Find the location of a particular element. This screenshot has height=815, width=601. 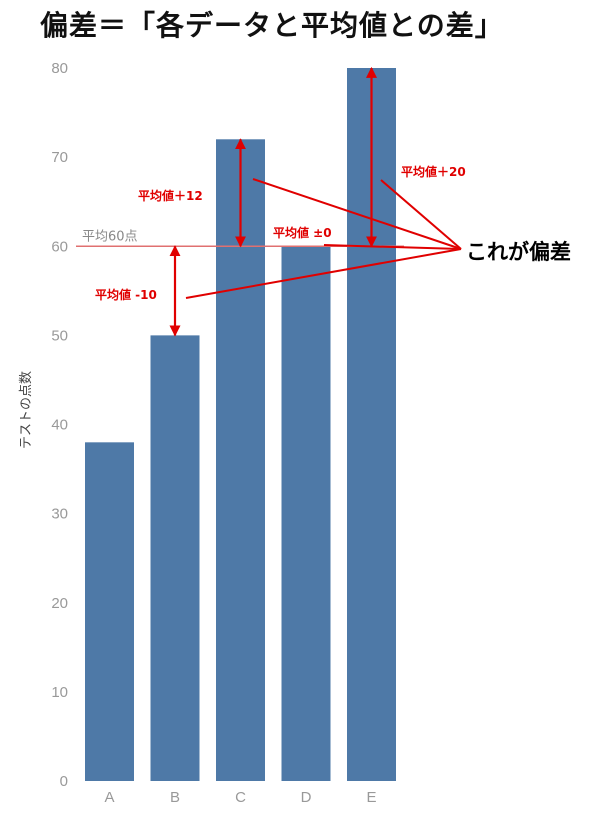

y-tick-label: 40 is located at coordinates (59, 425).